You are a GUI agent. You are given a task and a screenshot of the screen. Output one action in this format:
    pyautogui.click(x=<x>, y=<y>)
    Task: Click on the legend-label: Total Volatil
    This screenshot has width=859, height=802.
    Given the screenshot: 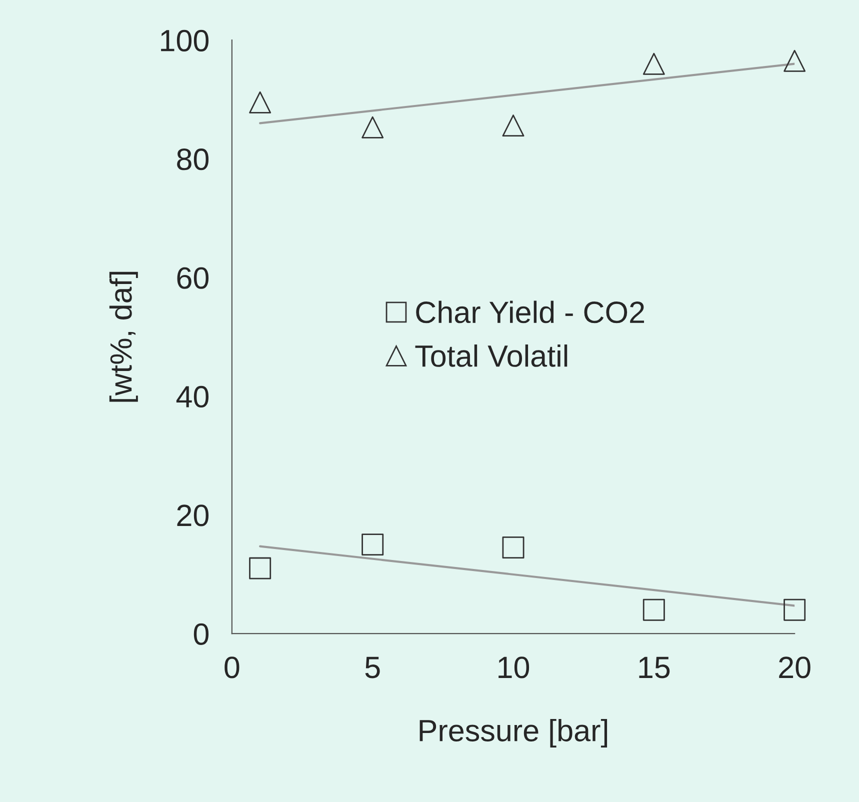 What is the action you would take?
    pyautogui.click(x=491, y=355)
    